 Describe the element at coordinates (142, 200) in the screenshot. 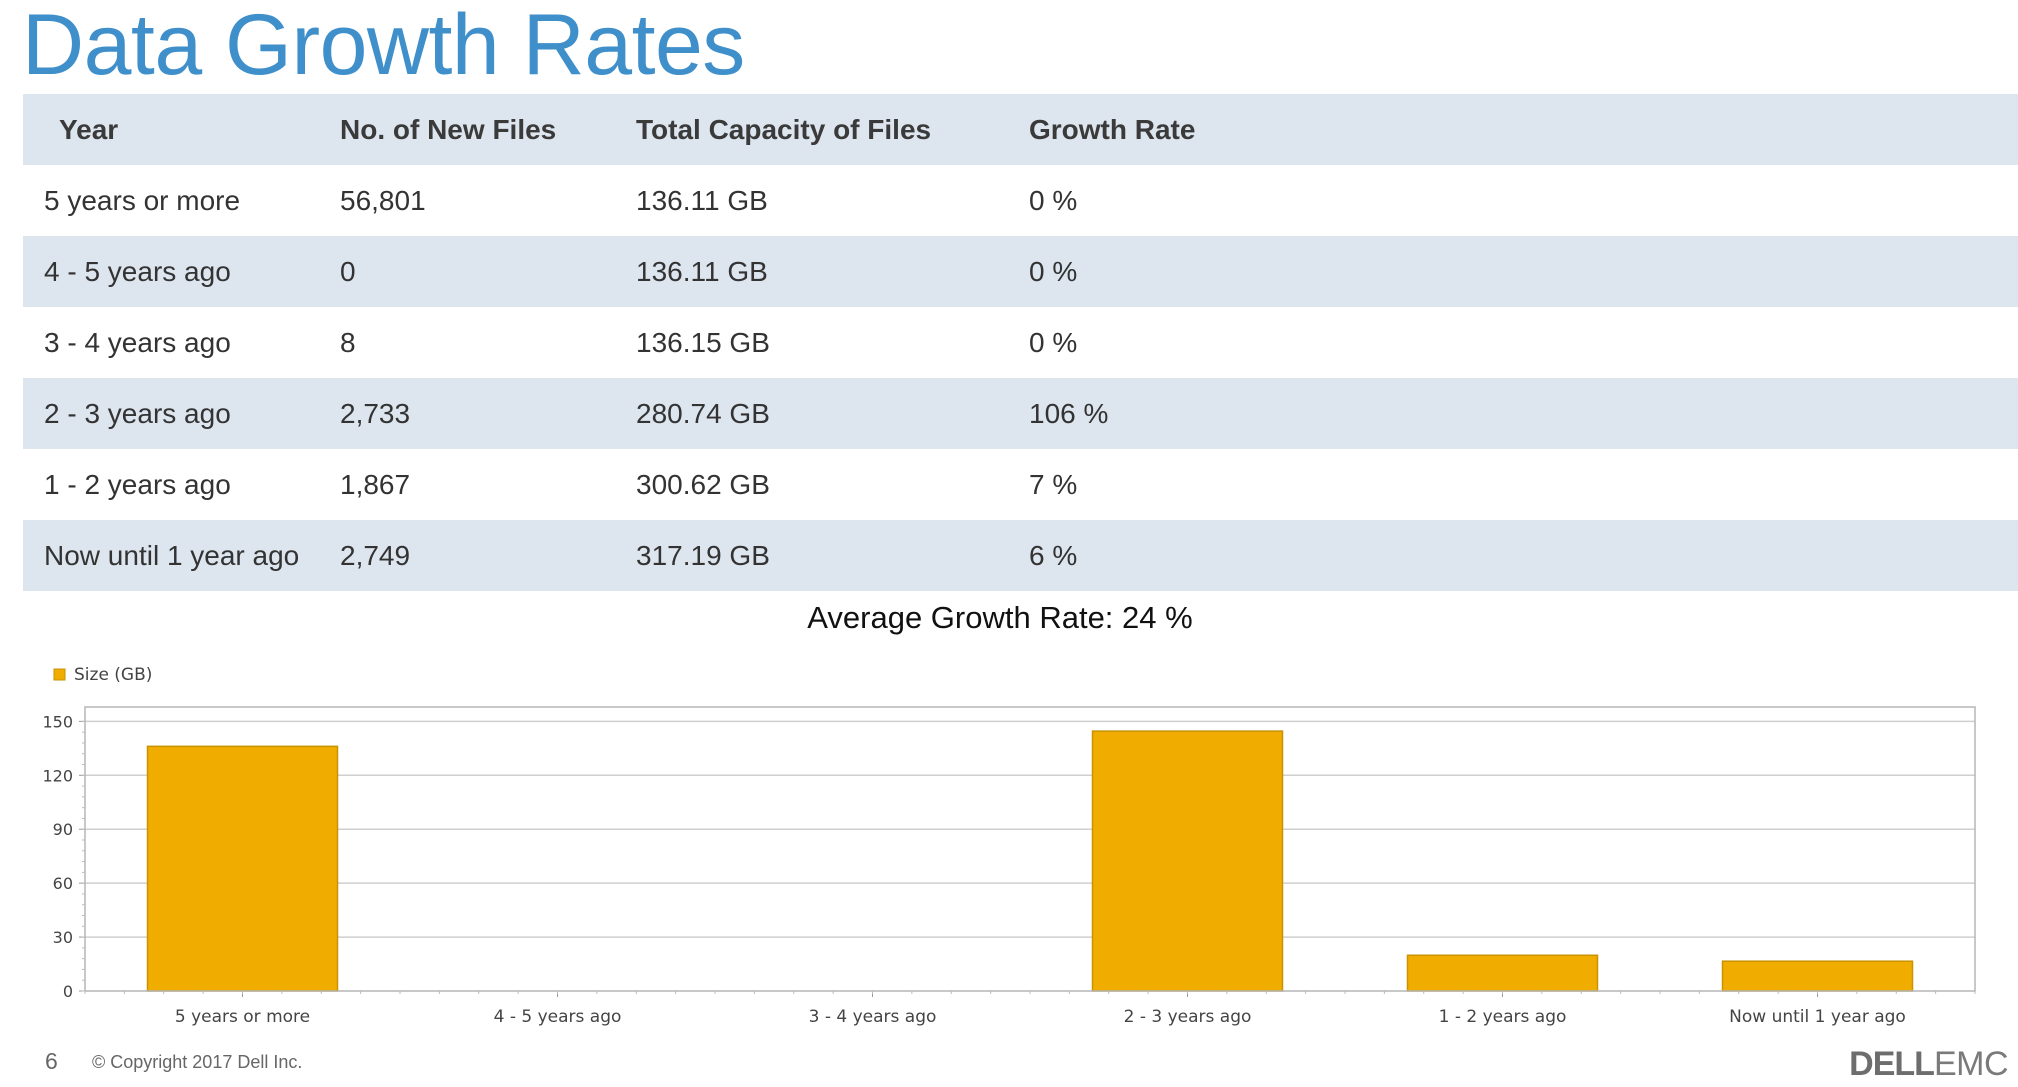

I see `cell-year: 5 years or more` at that location.